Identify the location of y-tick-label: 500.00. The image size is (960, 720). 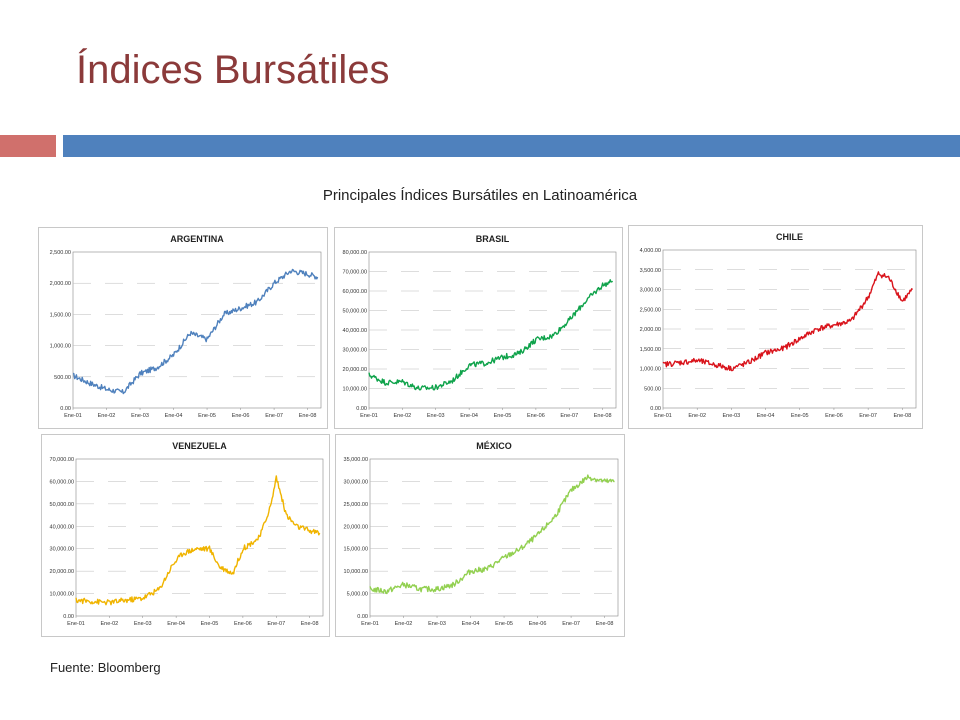
(652, 389).